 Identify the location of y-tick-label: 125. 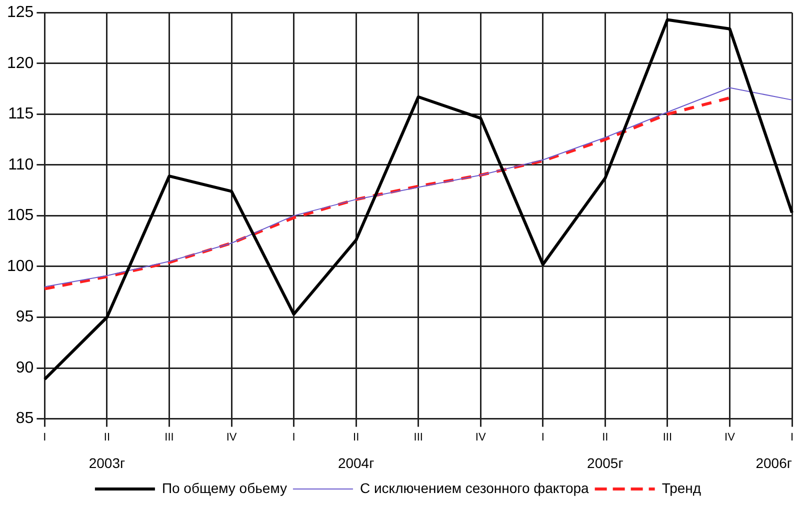
(20, 13).